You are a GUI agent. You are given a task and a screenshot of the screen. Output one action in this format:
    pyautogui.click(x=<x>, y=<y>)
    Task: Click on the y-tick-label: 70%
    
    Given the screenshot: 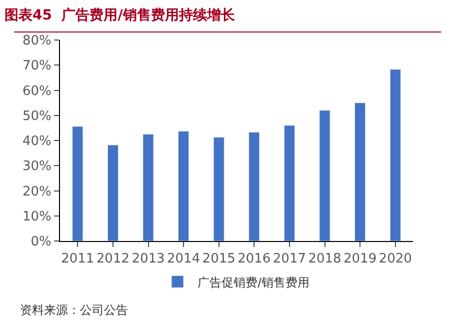 What is the action you would take?
    pyautogui.click(x=37, y=66)
    